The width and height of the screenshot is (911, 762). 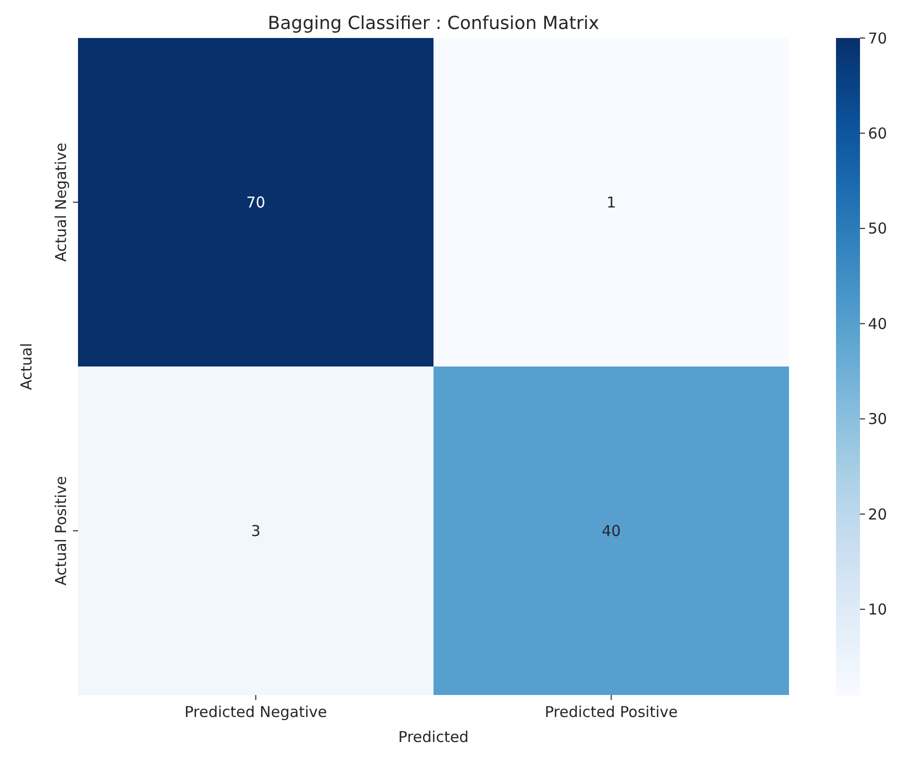 What do you see at coordinates (878, 514) in the screenshot?
I see `color-bar-label: 20` at bounding box center [878, 514].